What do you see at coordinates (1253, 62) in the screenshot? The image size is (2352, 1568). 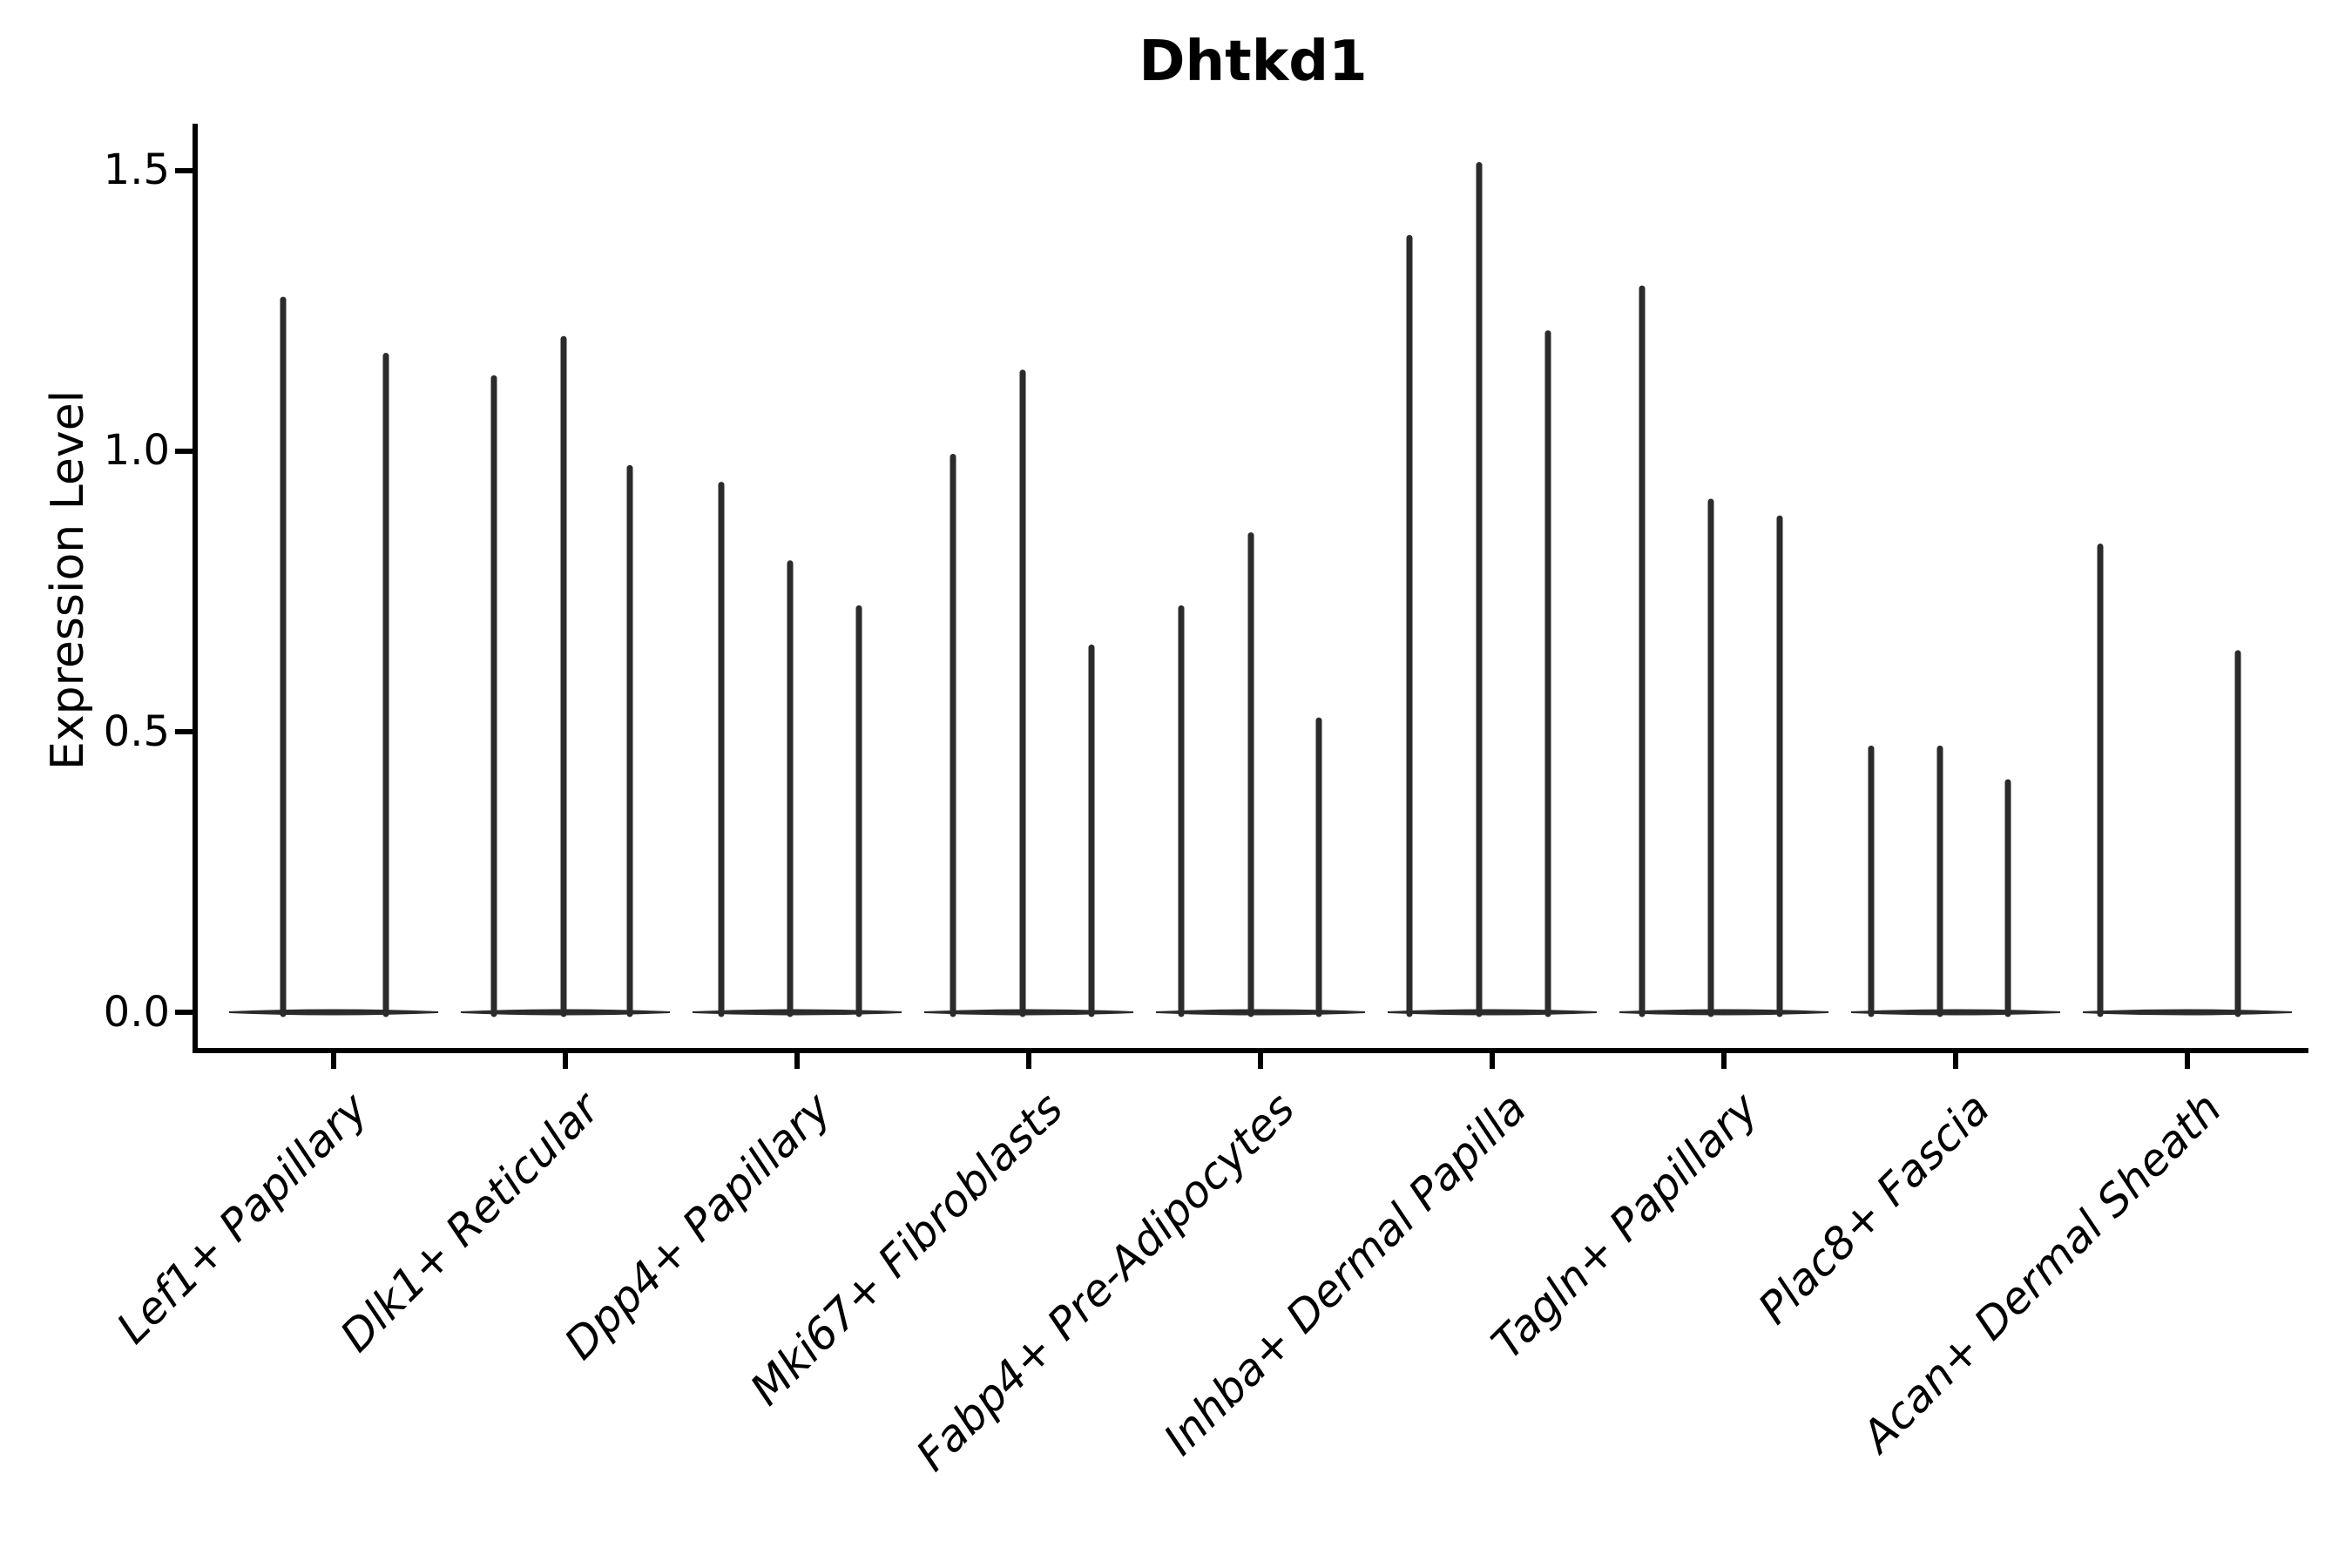 I see `chart-title: Dhtkd1` at bounding box center [1253, 62].